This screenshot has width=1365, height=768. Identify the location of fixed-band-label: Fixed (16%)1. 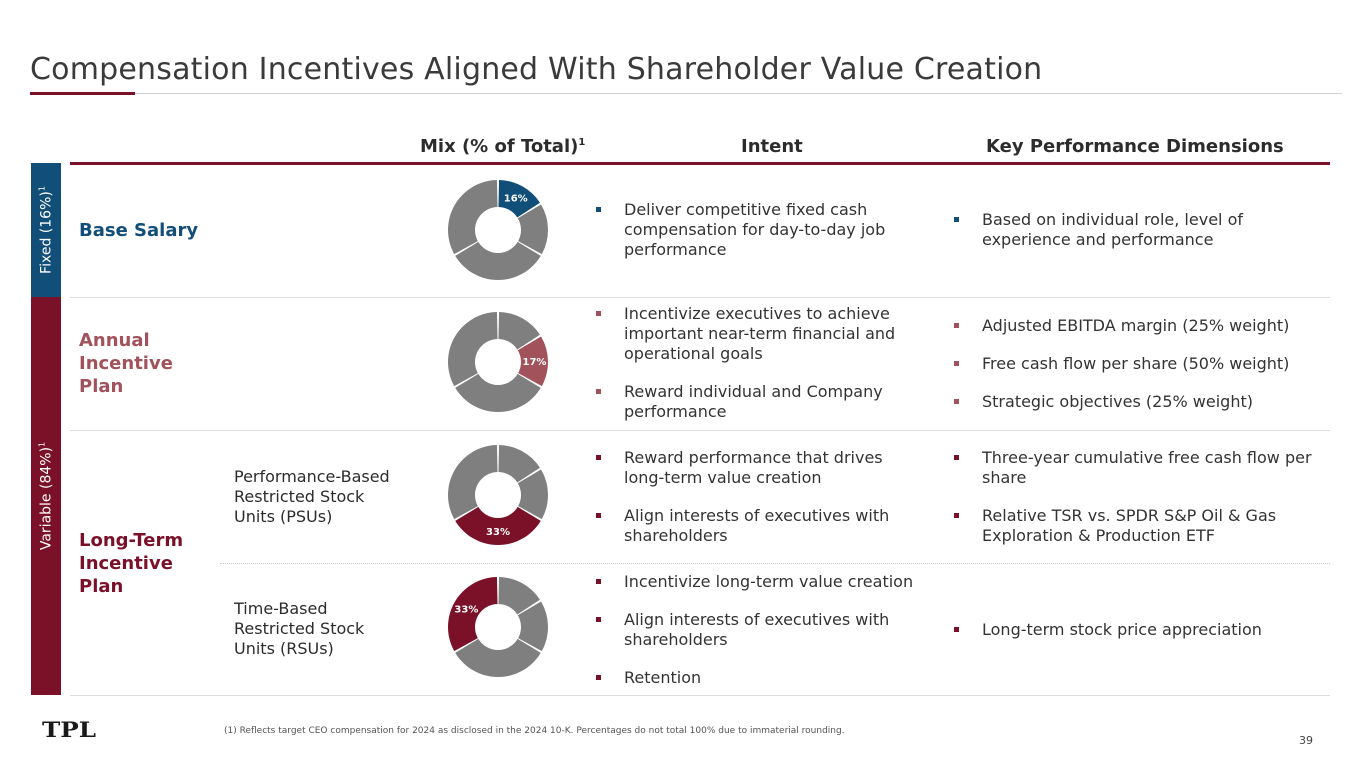
(46, 230).